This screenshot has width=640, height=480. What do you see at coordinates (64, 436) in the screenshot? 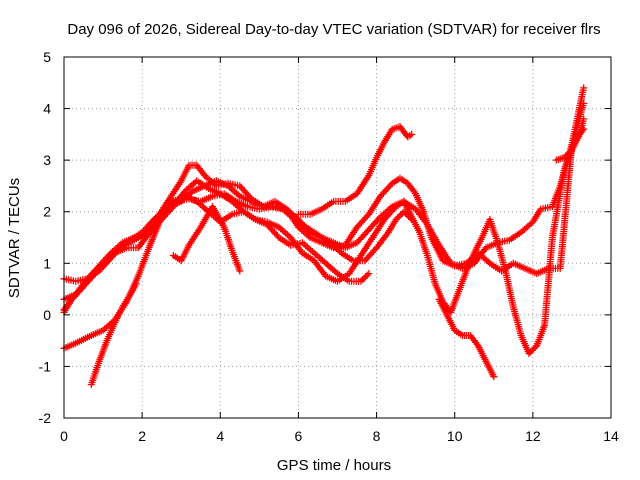
I see `x-tick-label: 0` at bounding box center [64, 436].